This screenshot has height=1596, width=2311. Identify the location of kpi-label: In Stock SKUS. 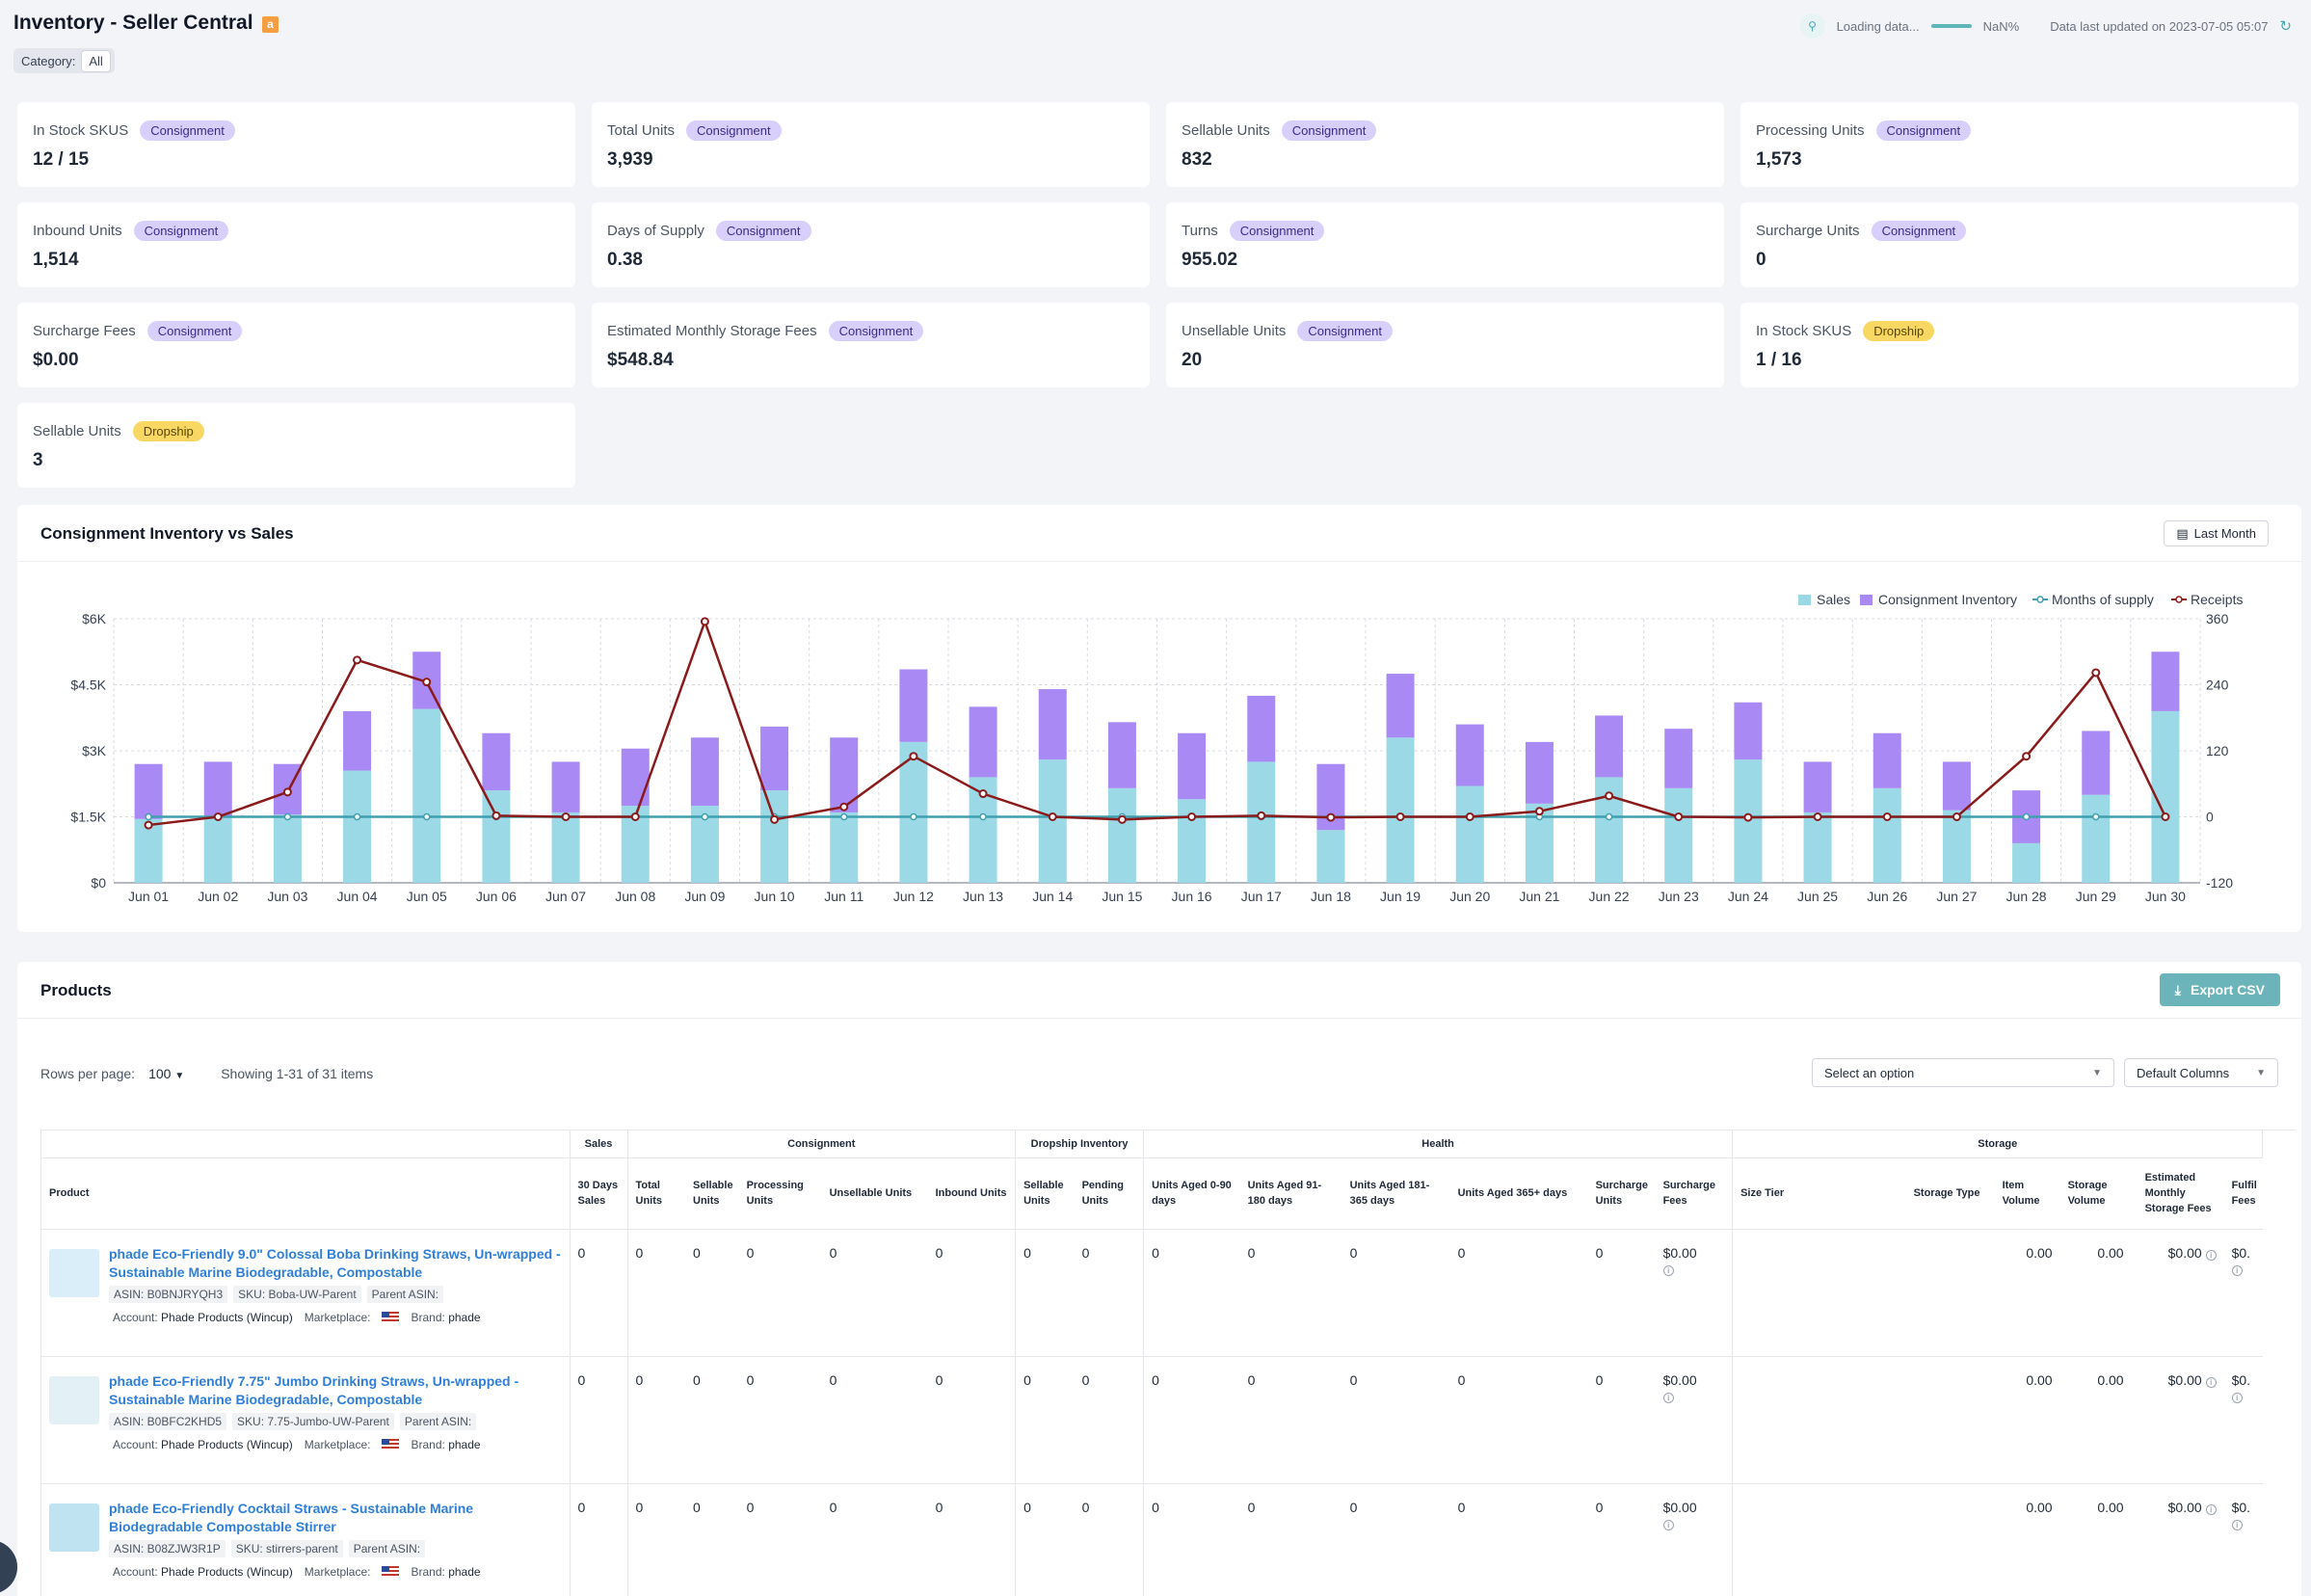
(81, 130).